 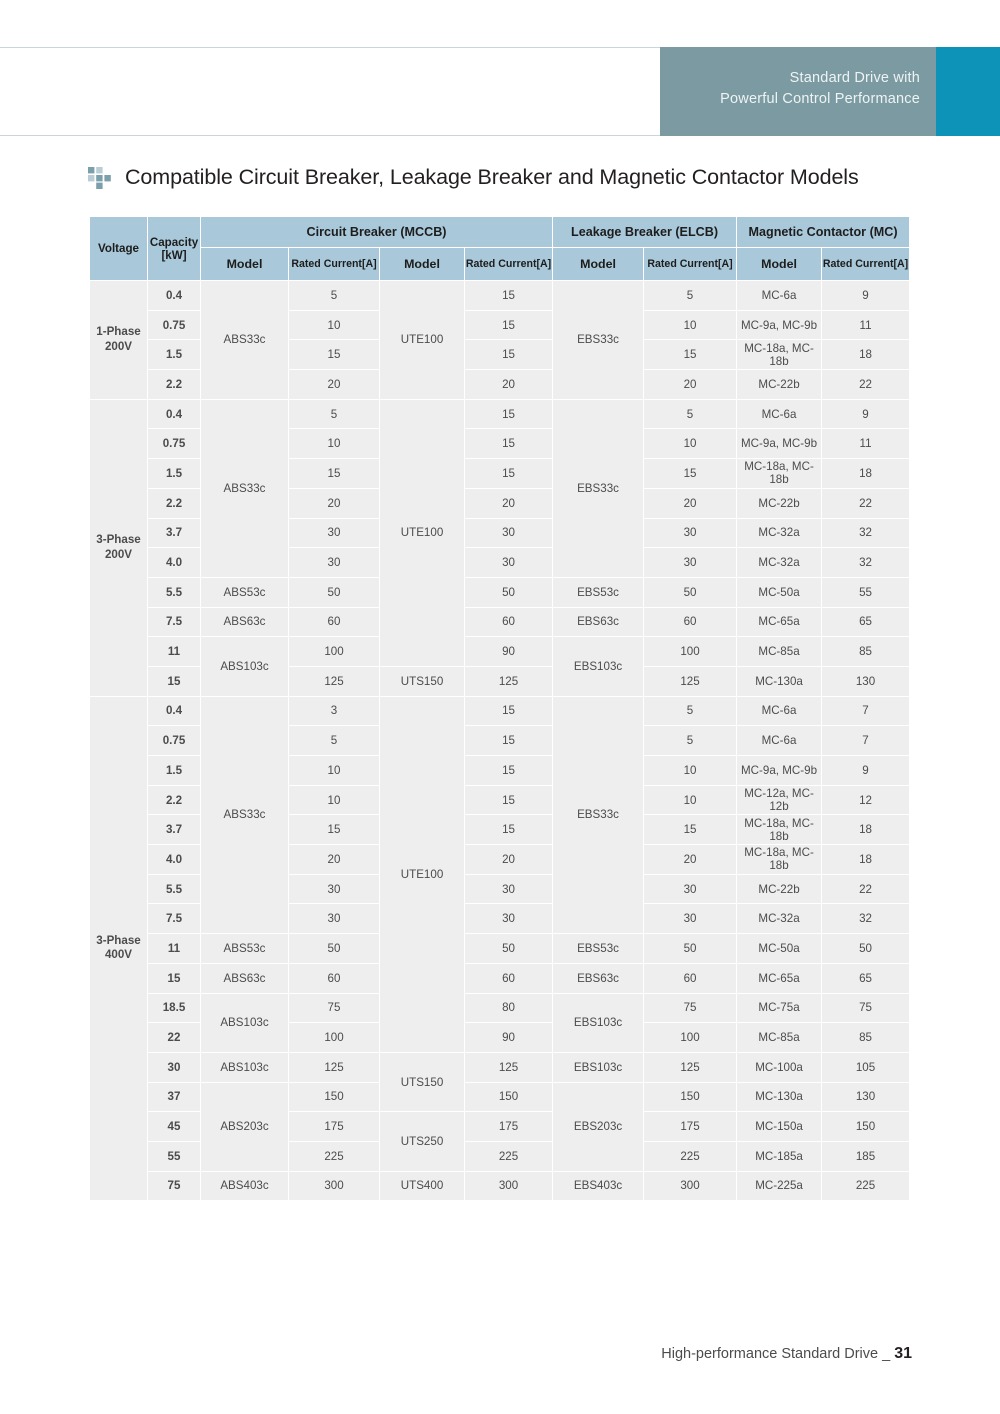 What do you see at coordinates (334, 978) in the screenshot?
I see `mccb-rated-current-1: 60` at bounding box center [334, 978].